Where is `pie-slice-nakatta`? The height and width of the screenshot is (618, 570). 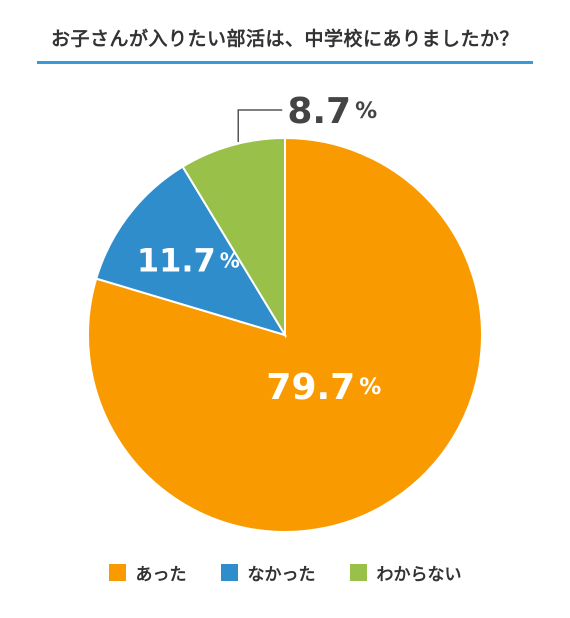 pie-slice-nakatta is located at coordinates (191, 251).